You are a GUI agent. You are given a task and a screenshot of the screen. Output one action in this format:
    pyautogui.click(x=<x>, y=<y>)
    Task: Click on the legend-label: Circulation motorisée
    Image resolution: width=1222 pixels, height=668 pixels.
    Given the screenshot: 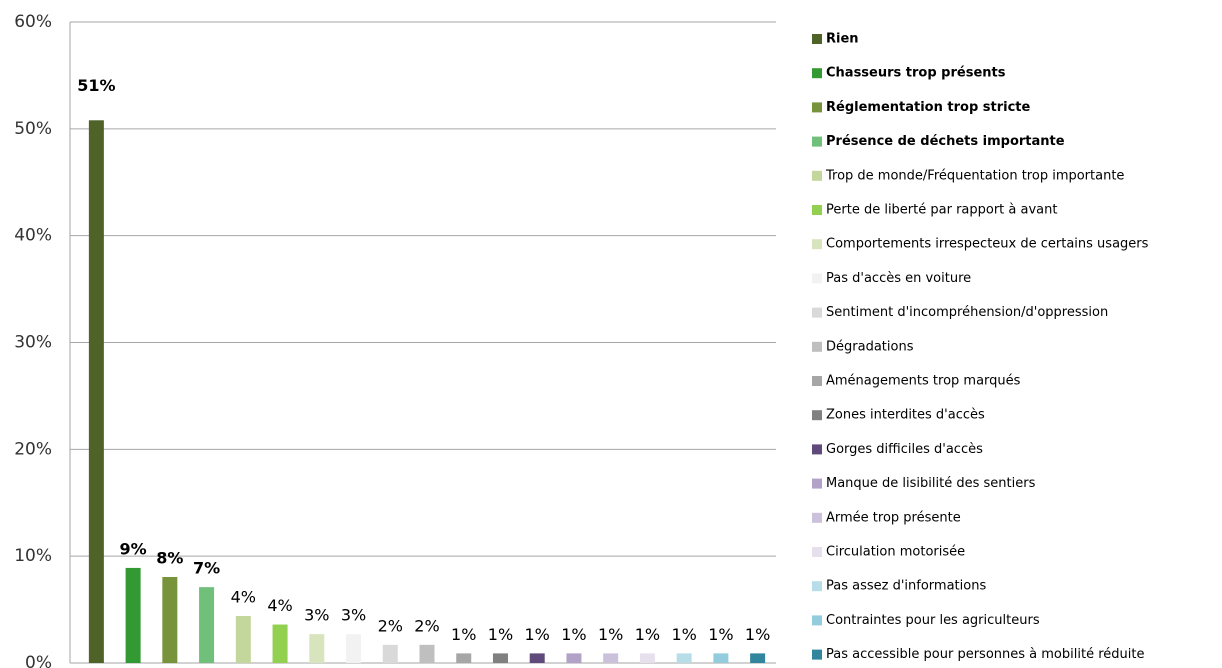 What is the action you would take?
    pyautogui.click(x=895, y=552)
    